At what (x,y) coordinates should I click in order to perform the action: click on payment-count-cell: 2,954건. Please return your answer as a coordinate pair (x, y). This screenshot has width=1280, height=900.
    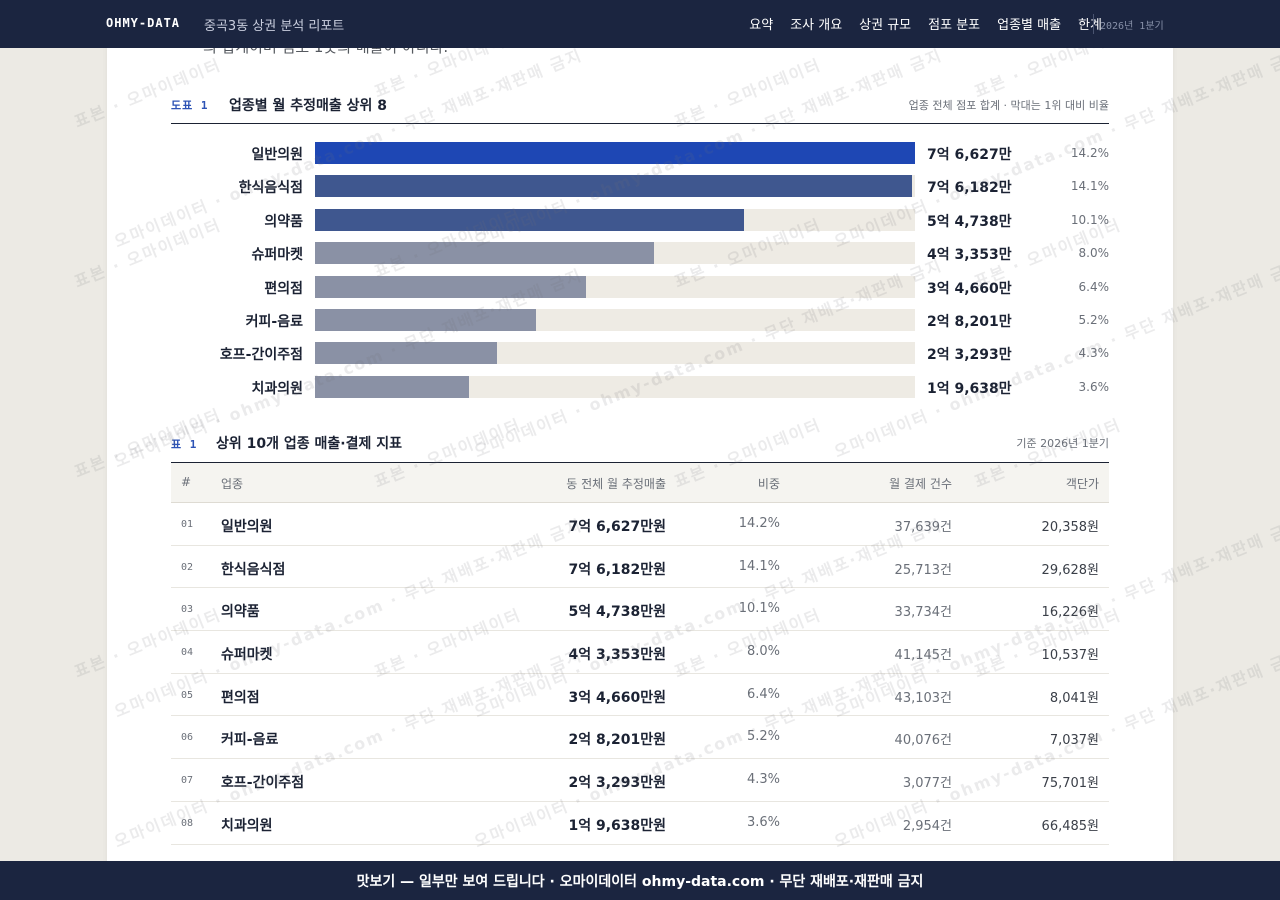
    Looking at the image, I should click on (927, 826).